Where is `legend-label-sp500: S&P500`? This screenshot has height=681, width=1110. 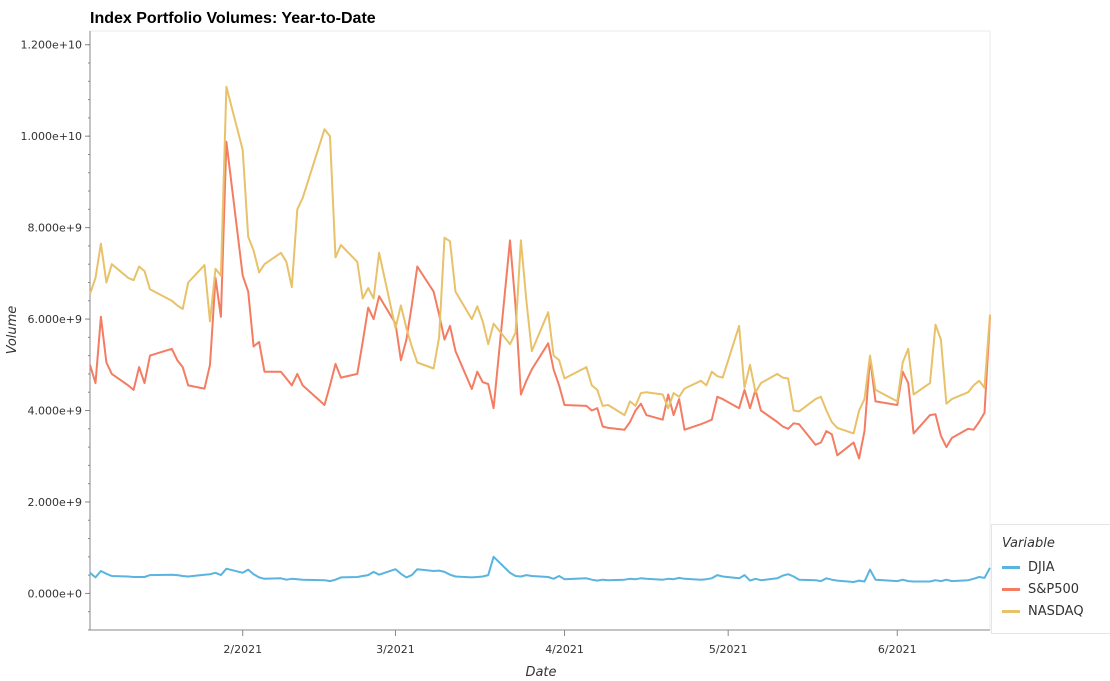
legend-label-sp500: S&P500 is located at coordinates (1054, 589).